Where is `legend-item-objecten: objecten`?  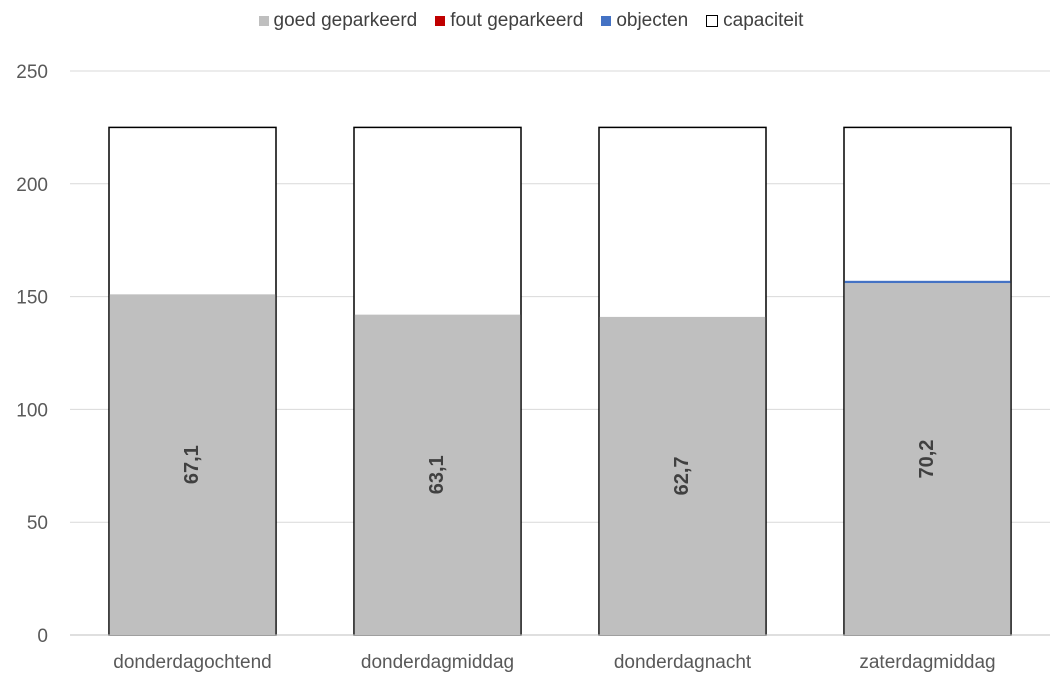
legend-item-objecten: objecten is located at coordinates (644, 21).